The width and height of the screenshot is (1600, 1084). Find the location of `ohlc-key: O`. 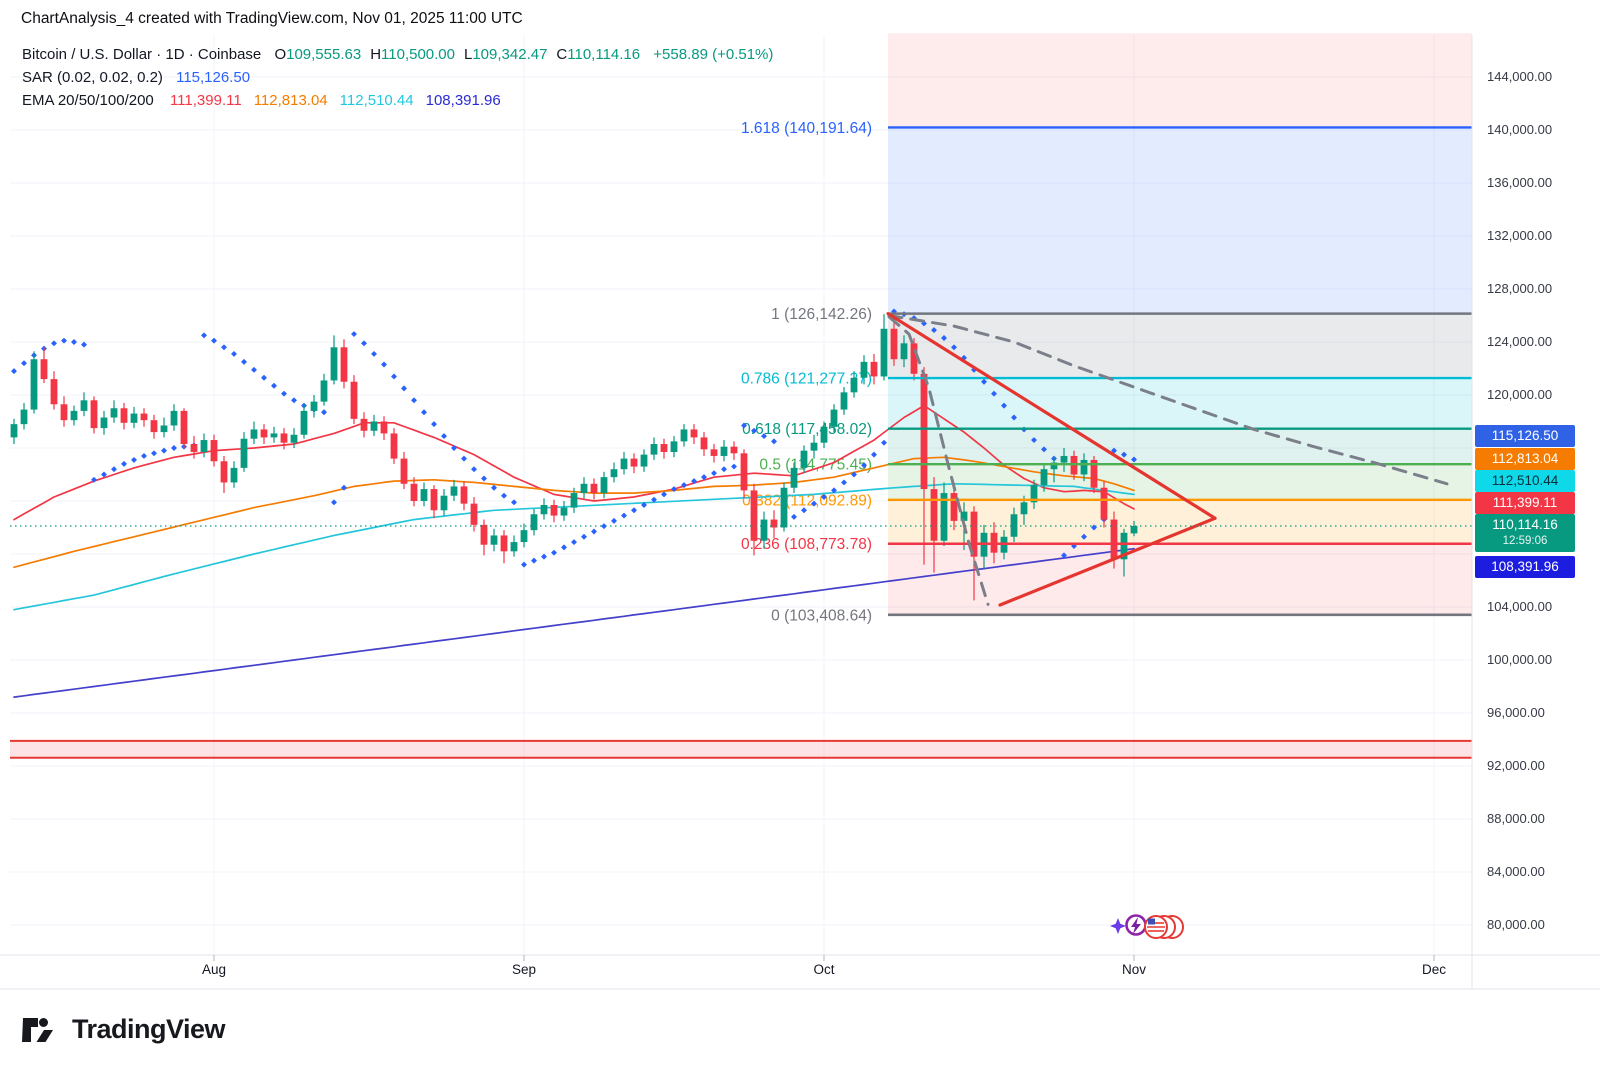

ohlc-key: O is located at coordinates (280, 54).